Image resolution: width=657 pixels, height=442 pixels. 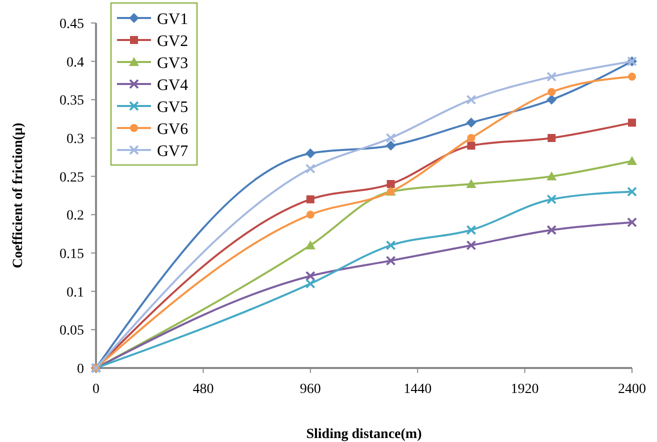 I want to click on legend-label: GV7, so click(x=172, y=151).